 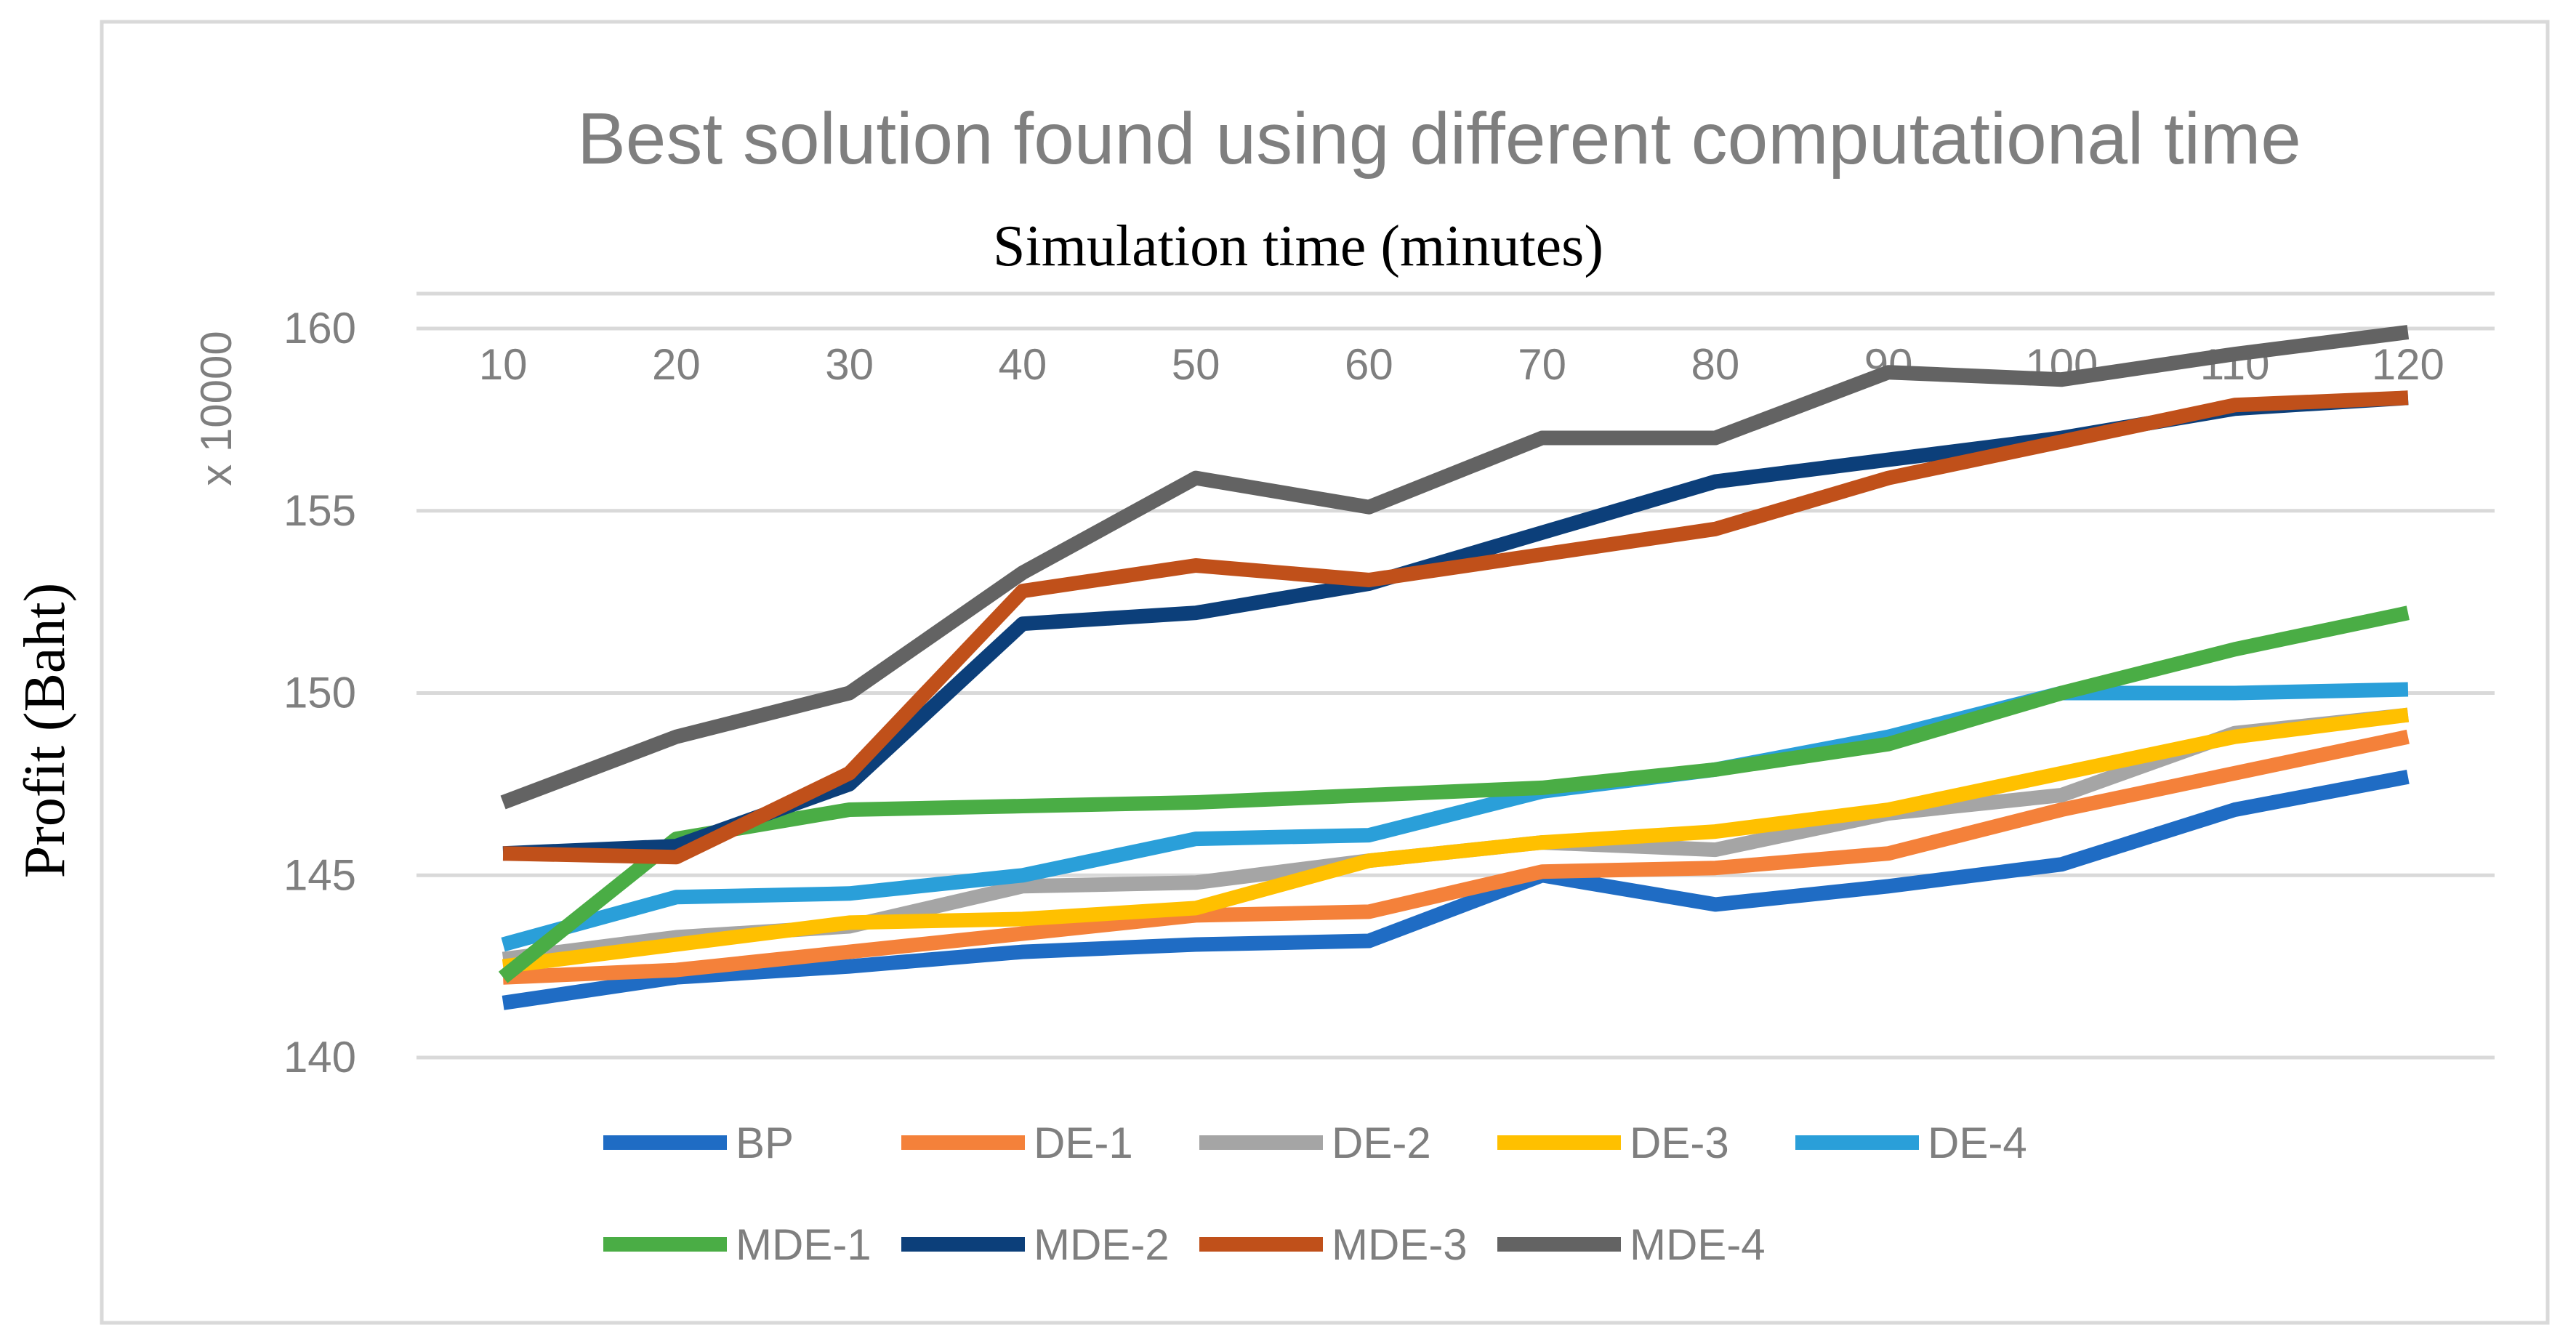 I want to click on legend-item-mde-1: MDE-1, so click(x=737, y=1244).